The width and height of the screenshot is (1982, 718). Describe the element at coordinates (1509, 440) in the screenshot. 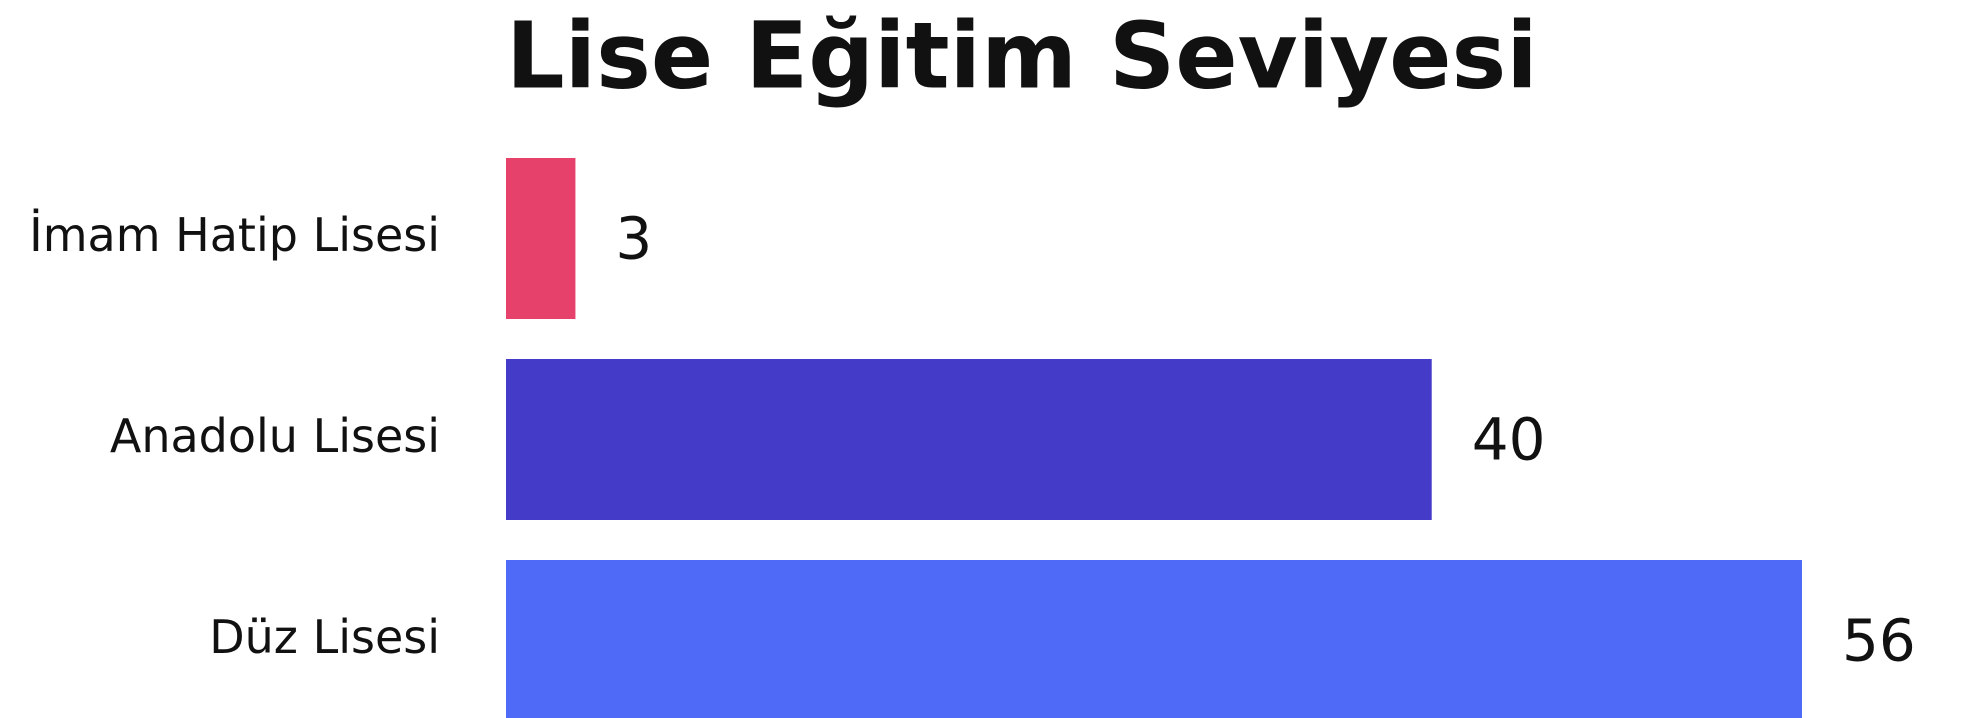

I see `value-label: 40` at that location.